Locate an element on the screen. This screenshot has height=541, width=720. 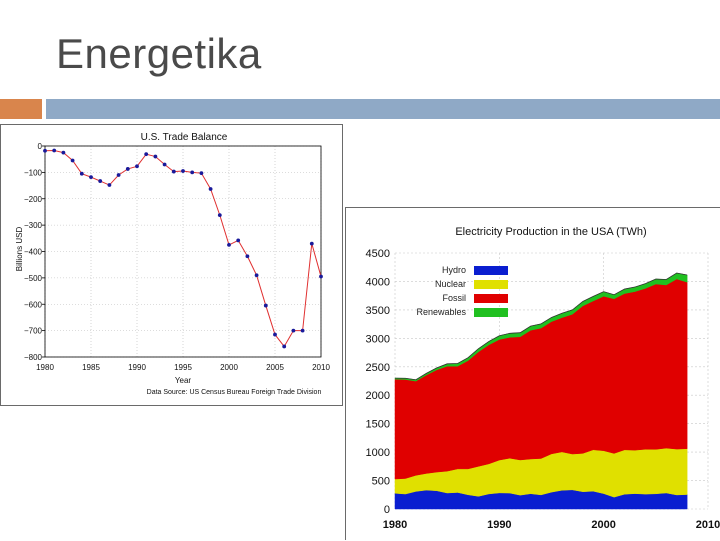
y-tick-label: 500 is located at coordinates (381, 482).